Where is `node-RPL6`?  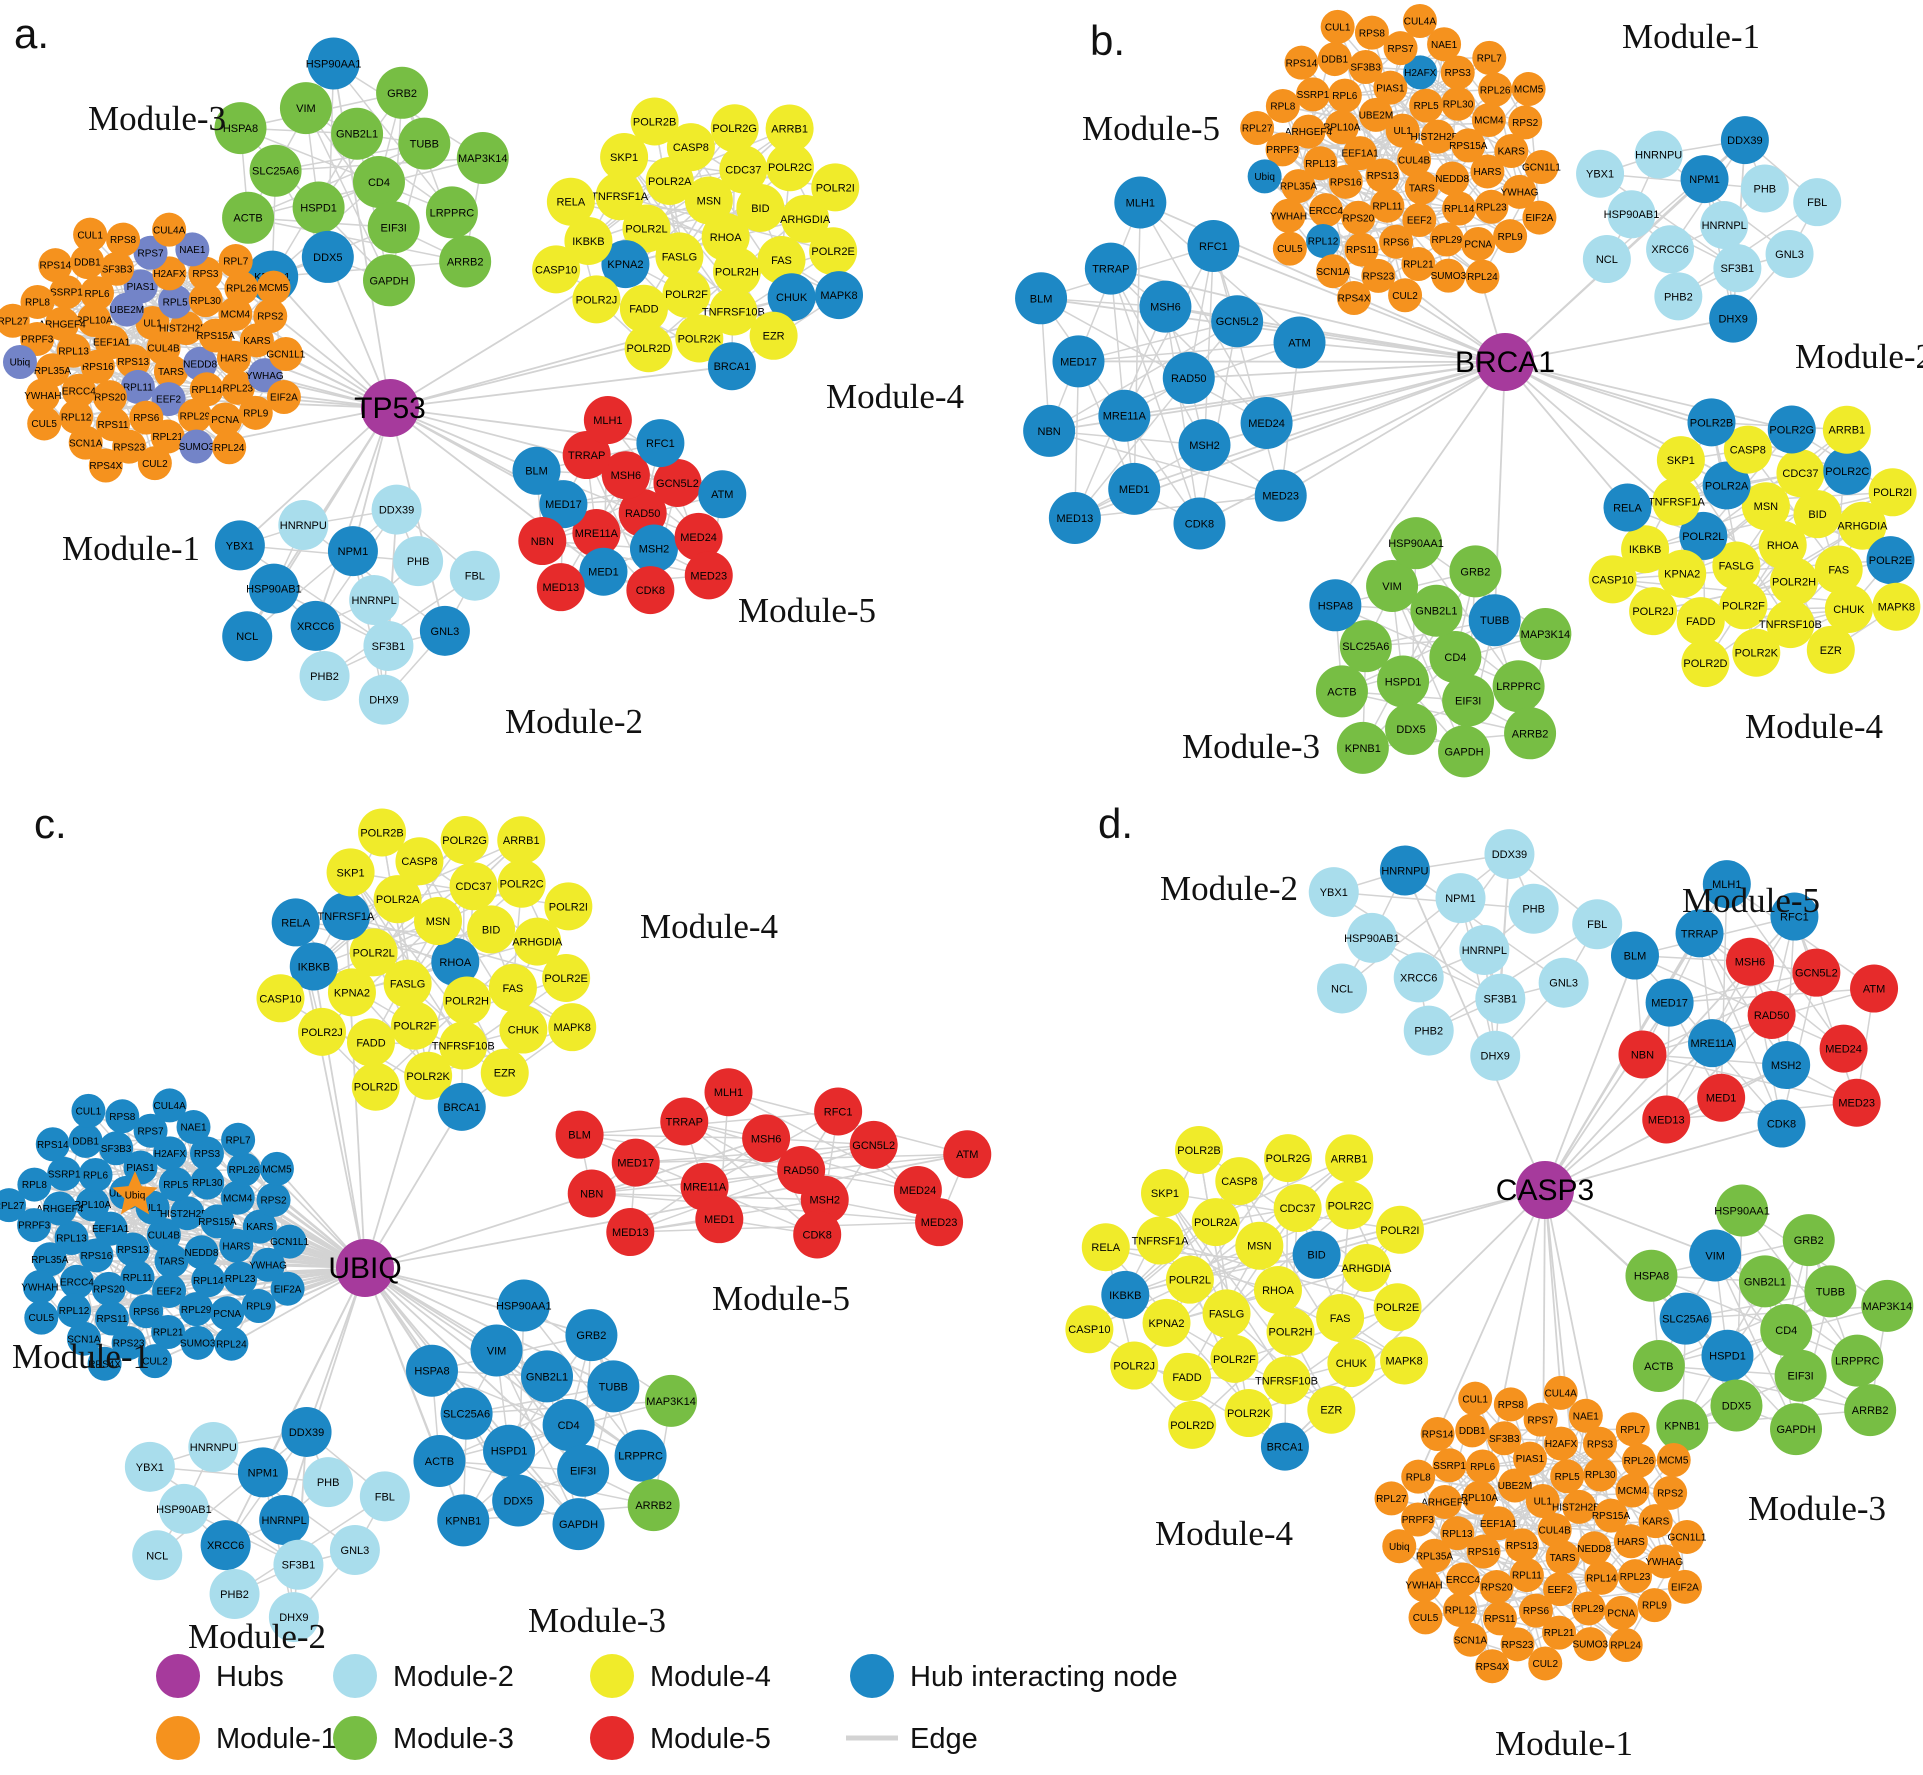
node-RPL6 is located at coordinates (1482, 1466).